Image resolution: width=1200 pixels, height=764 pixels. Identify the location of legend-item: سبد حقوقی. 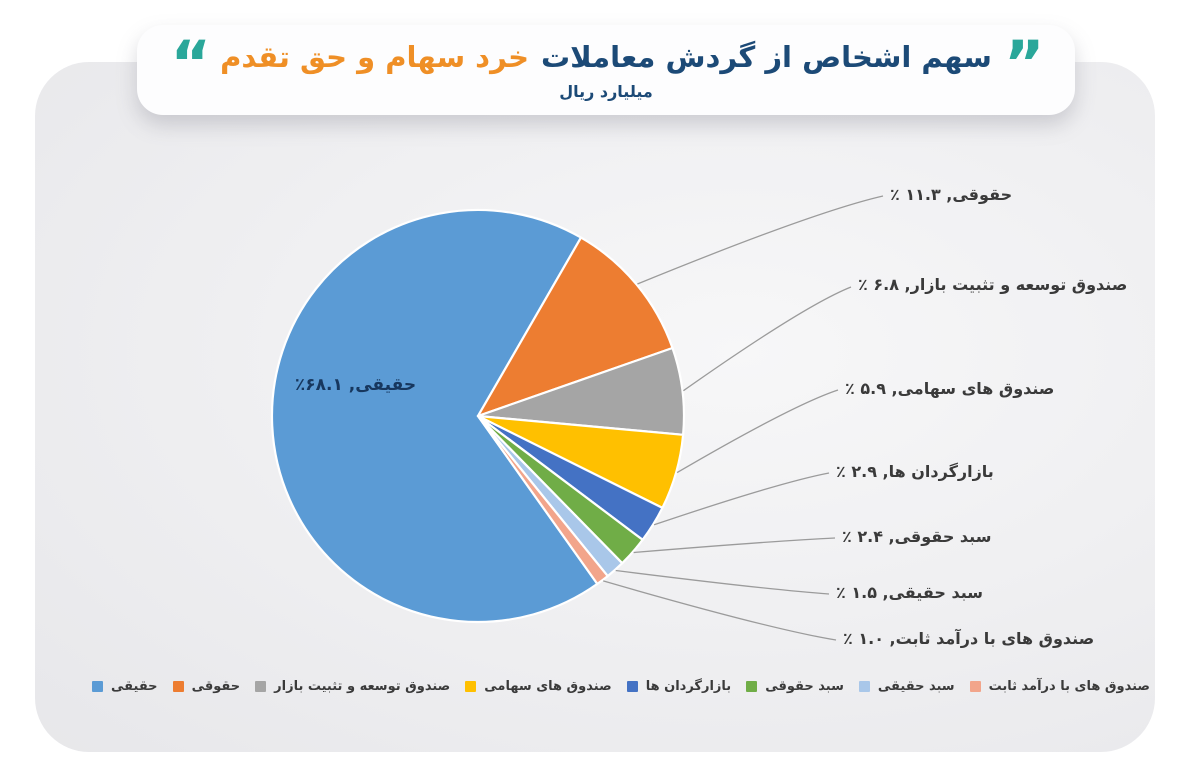
(795, 686).